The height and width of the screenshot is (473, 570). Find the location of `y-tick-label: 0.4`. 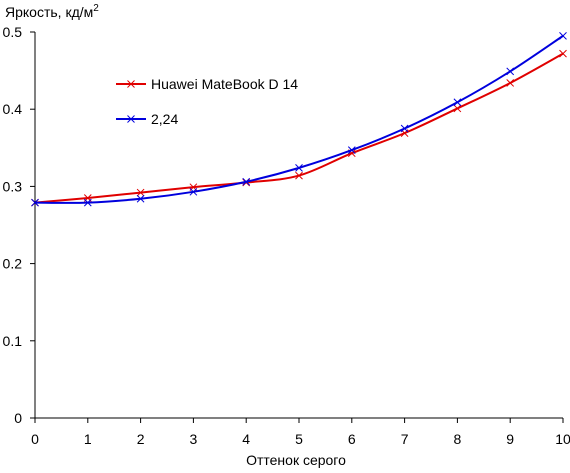

y-tick-label: 0.4 is located at coordinates (13, 109).